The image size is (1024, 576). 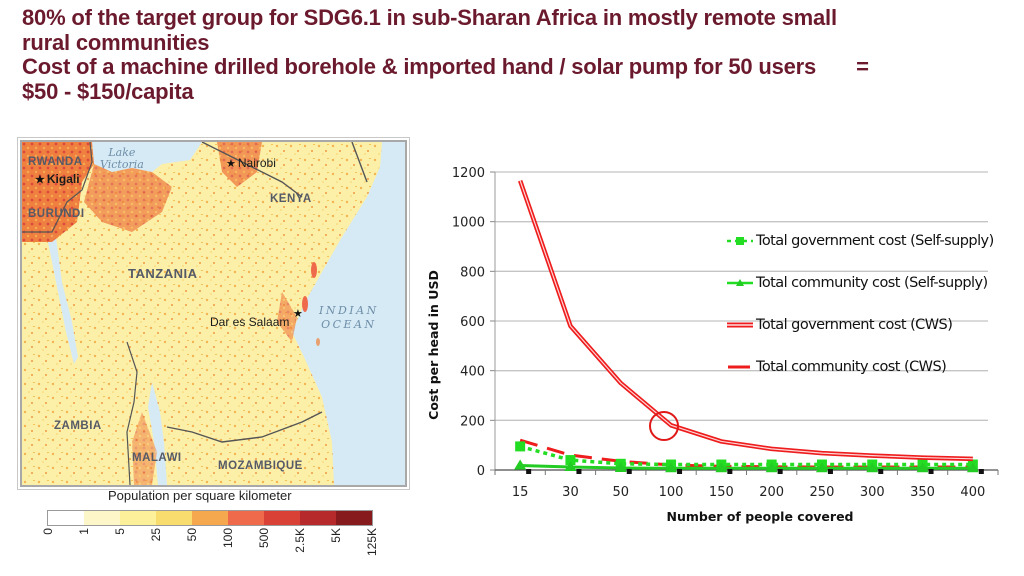 What do you see at coordinates (300, 552) in the screenshot?
I see `scale-tick-label: 2.5K` at bounding box center [300, 552].